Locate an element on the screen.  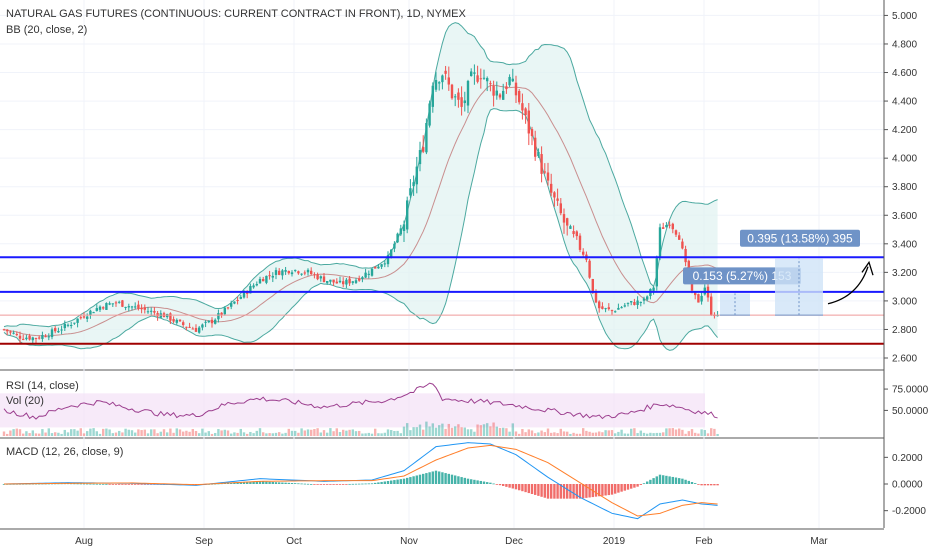
rsi-pane is located at coordinates (359, 409).